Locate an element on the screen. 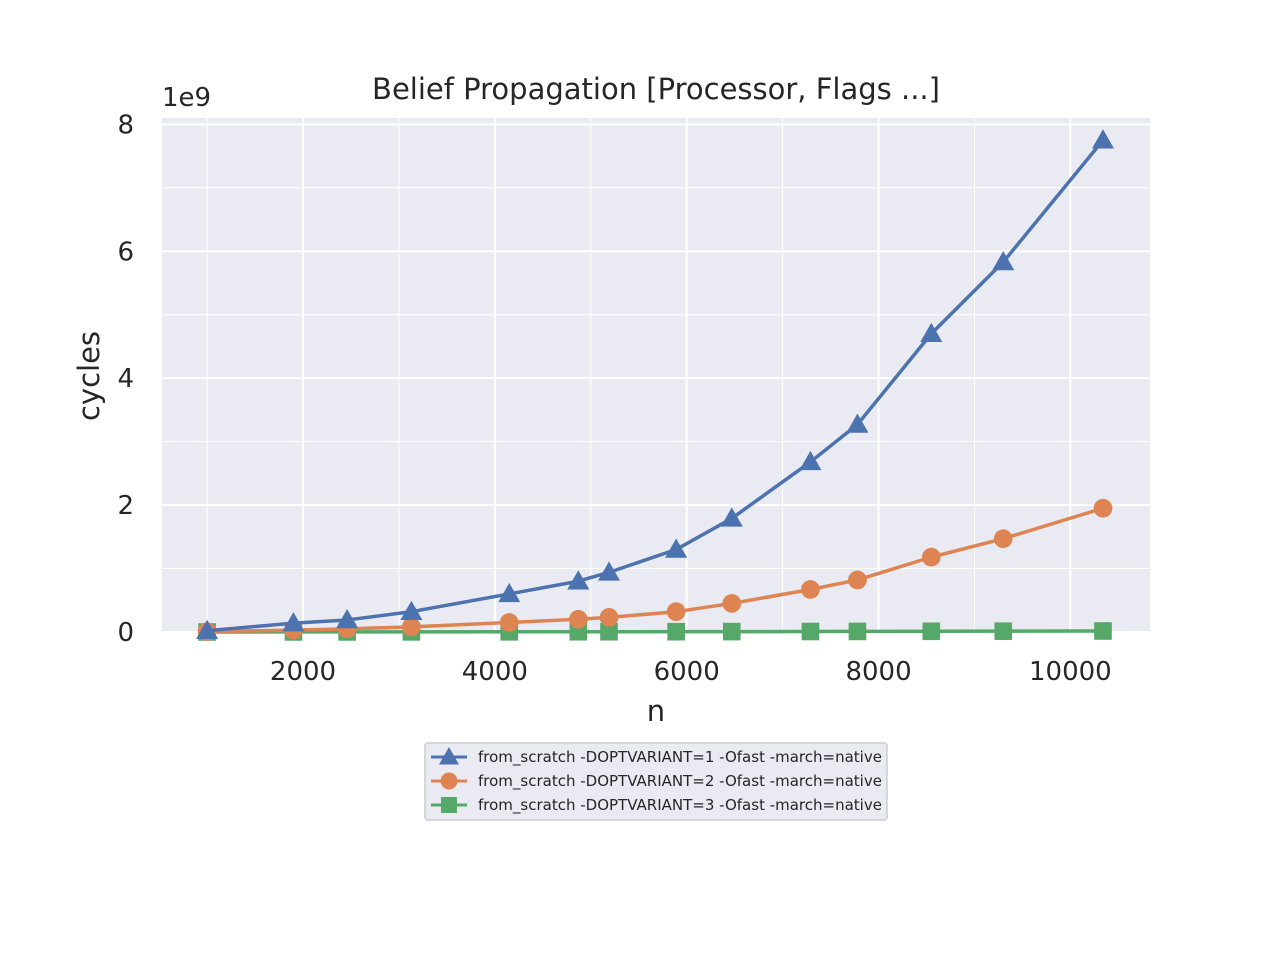 The height and width of the screenshot is (960, 1280). y-tick-label: 0 is located at coordinates (125, 633).